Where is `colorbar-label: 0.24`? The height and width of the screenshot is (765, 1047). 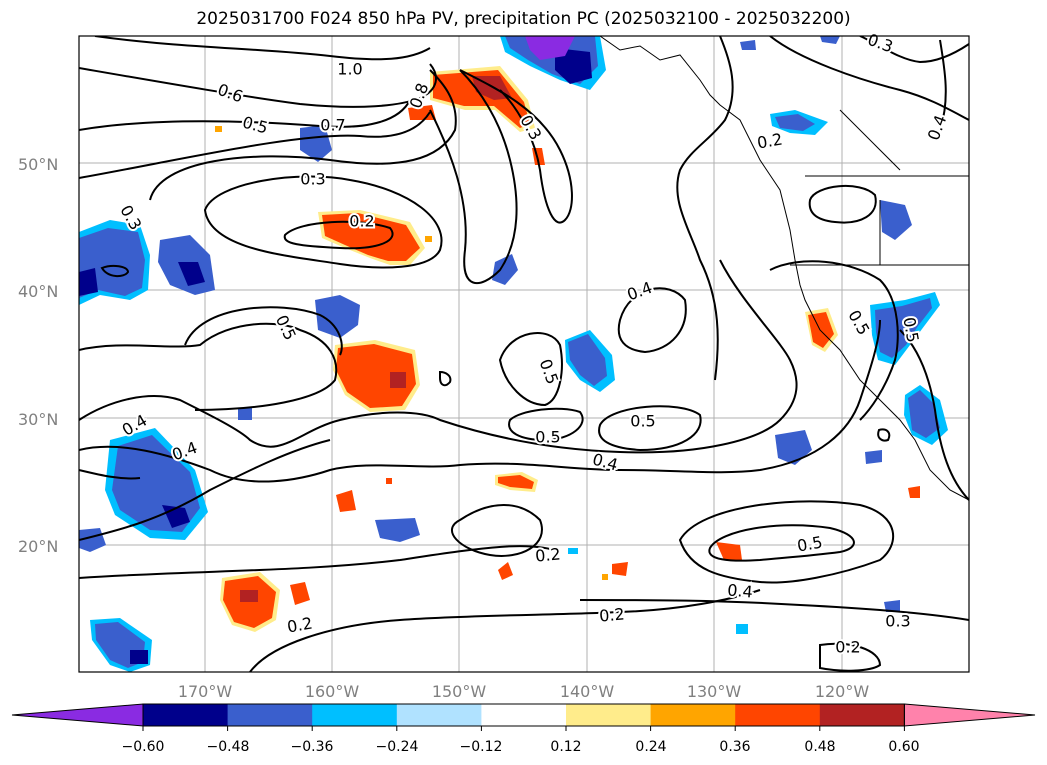 colorbar-label: 0.24 is located at coordinates (650, 747).